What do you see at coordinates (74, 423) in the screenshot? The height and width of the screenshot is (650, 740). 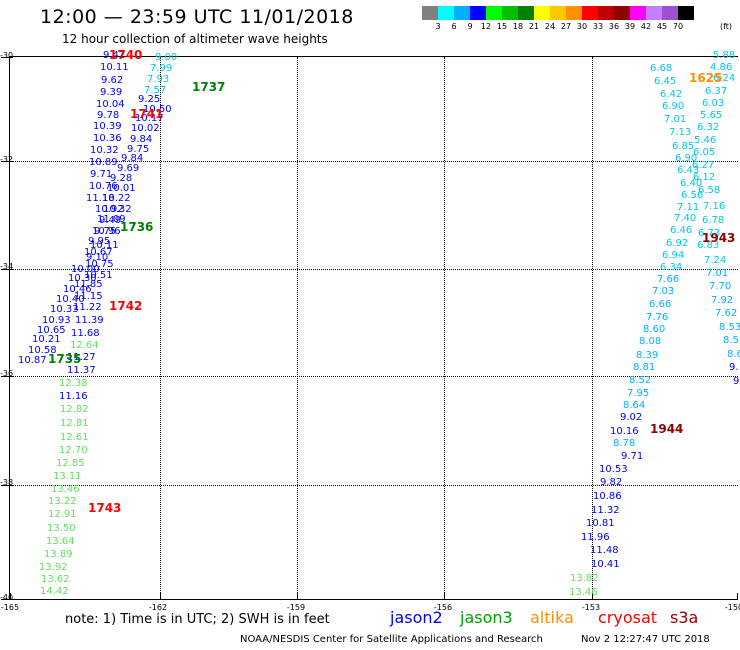 I see `wave-height-value: 12.81` at bounding box center [74, 423].